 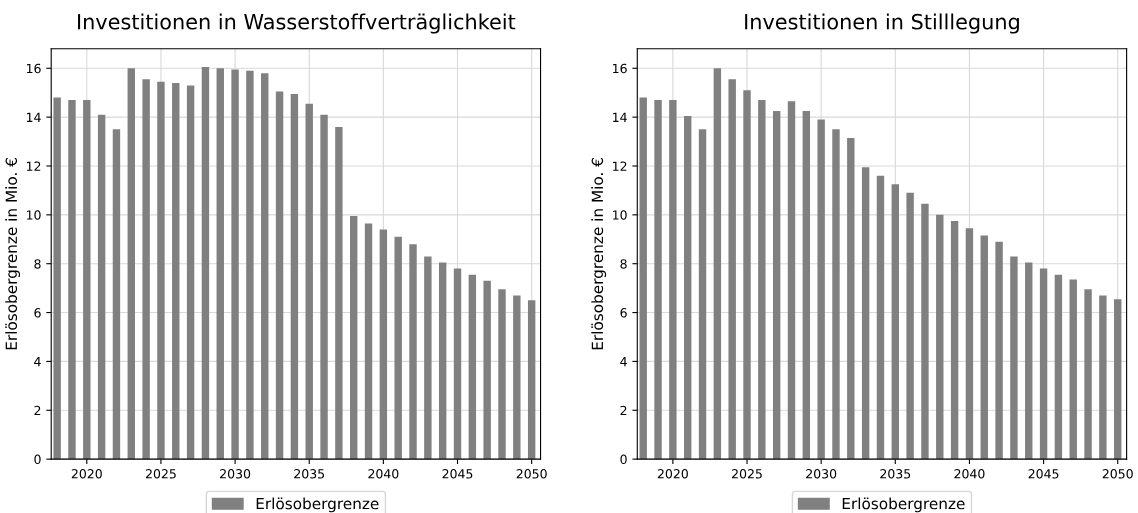 I want to click on chart-title: Investitionen in Stilllegung, so click(x=882, y=23).